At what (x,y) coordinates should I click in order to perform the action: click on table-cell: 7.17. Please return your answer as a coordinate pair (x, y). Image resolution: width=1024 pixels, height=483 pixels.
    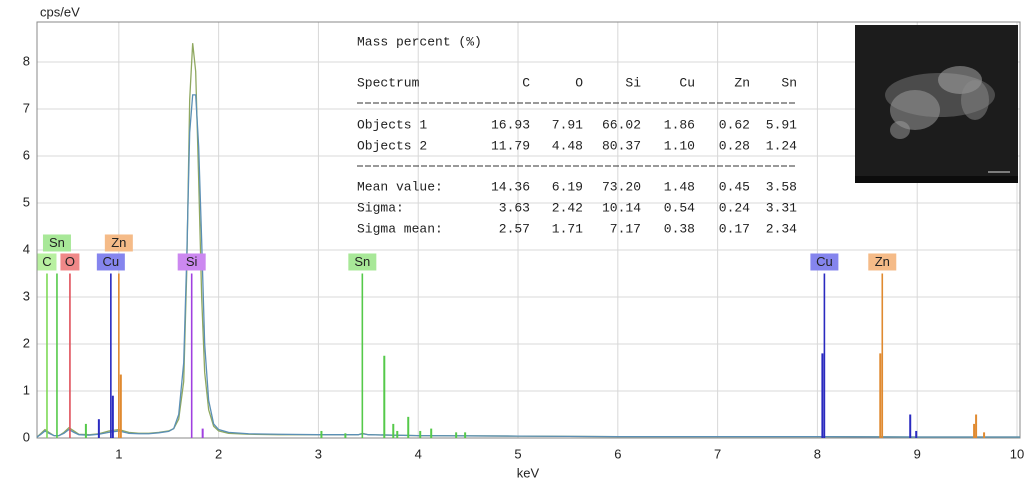
    Looking at the image, I should click on (625, 228).